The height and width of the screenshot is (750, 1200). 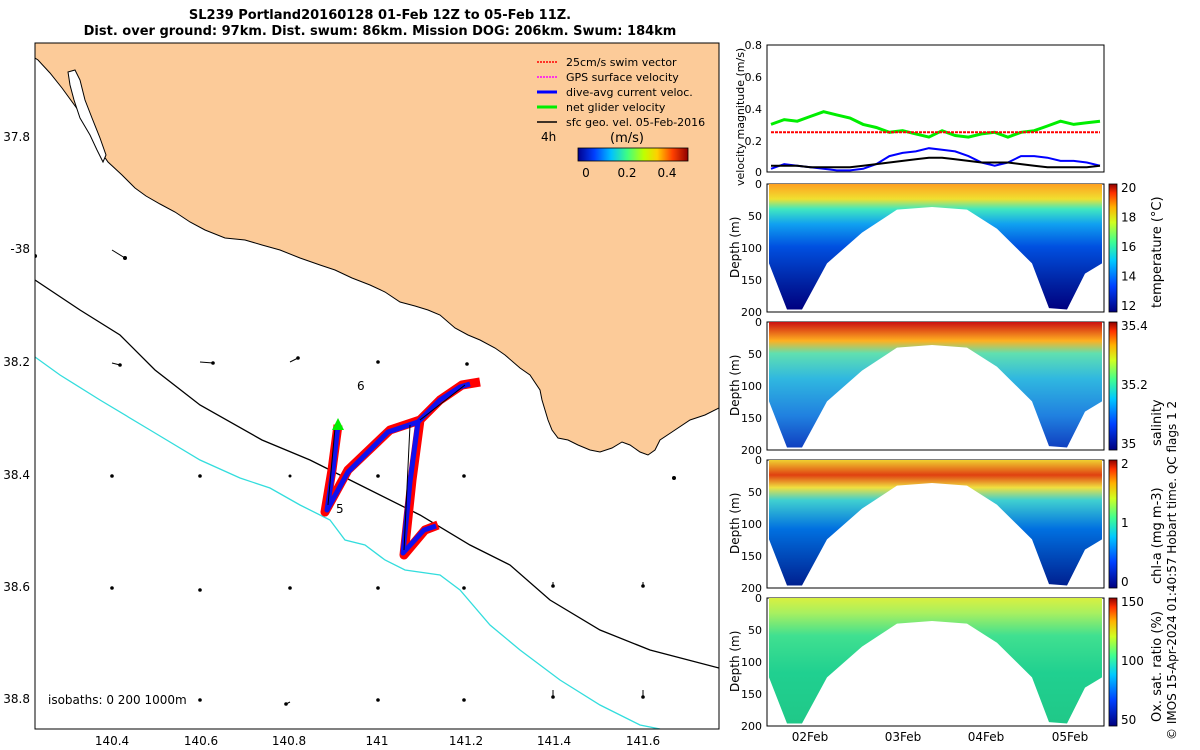 I want to click on legend-sfc-geo: sfc geo. vel. 05-Feb-2016, so click(x=635, y=122).